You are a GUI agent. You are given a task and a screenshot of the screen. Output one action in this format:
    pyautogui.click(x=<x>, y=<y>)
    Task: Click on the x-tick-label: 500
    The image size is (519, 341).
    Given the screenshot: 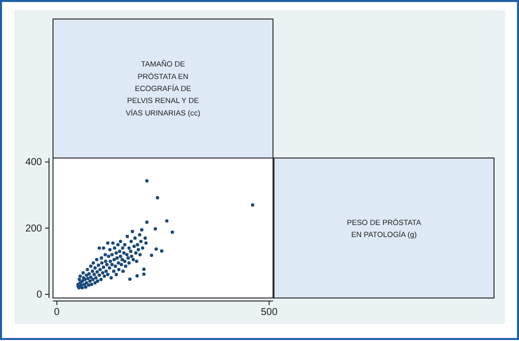 What is the action you would take?
    pyautogui.click(x=269, y=312)
    